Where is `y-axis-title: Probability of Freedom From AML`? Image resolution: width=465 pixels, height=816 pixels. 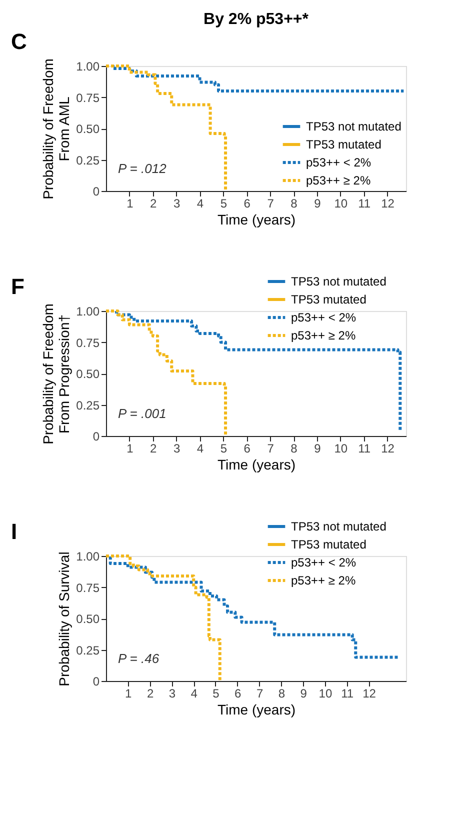 y-axis-title: Probability of Freedom From AML is located at coordinates (56, 129).